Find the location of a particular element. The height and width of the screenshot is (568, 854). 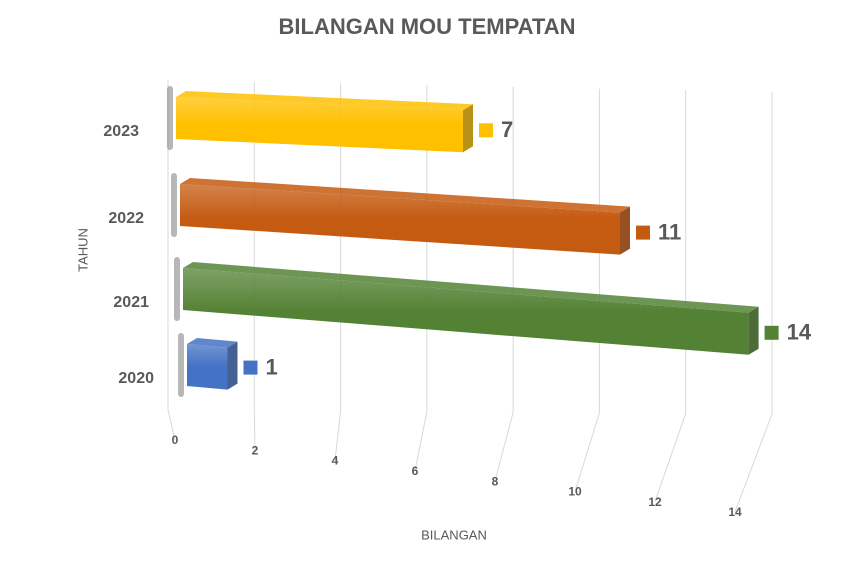

value-label: 14 is located at coordinates (799, 332).